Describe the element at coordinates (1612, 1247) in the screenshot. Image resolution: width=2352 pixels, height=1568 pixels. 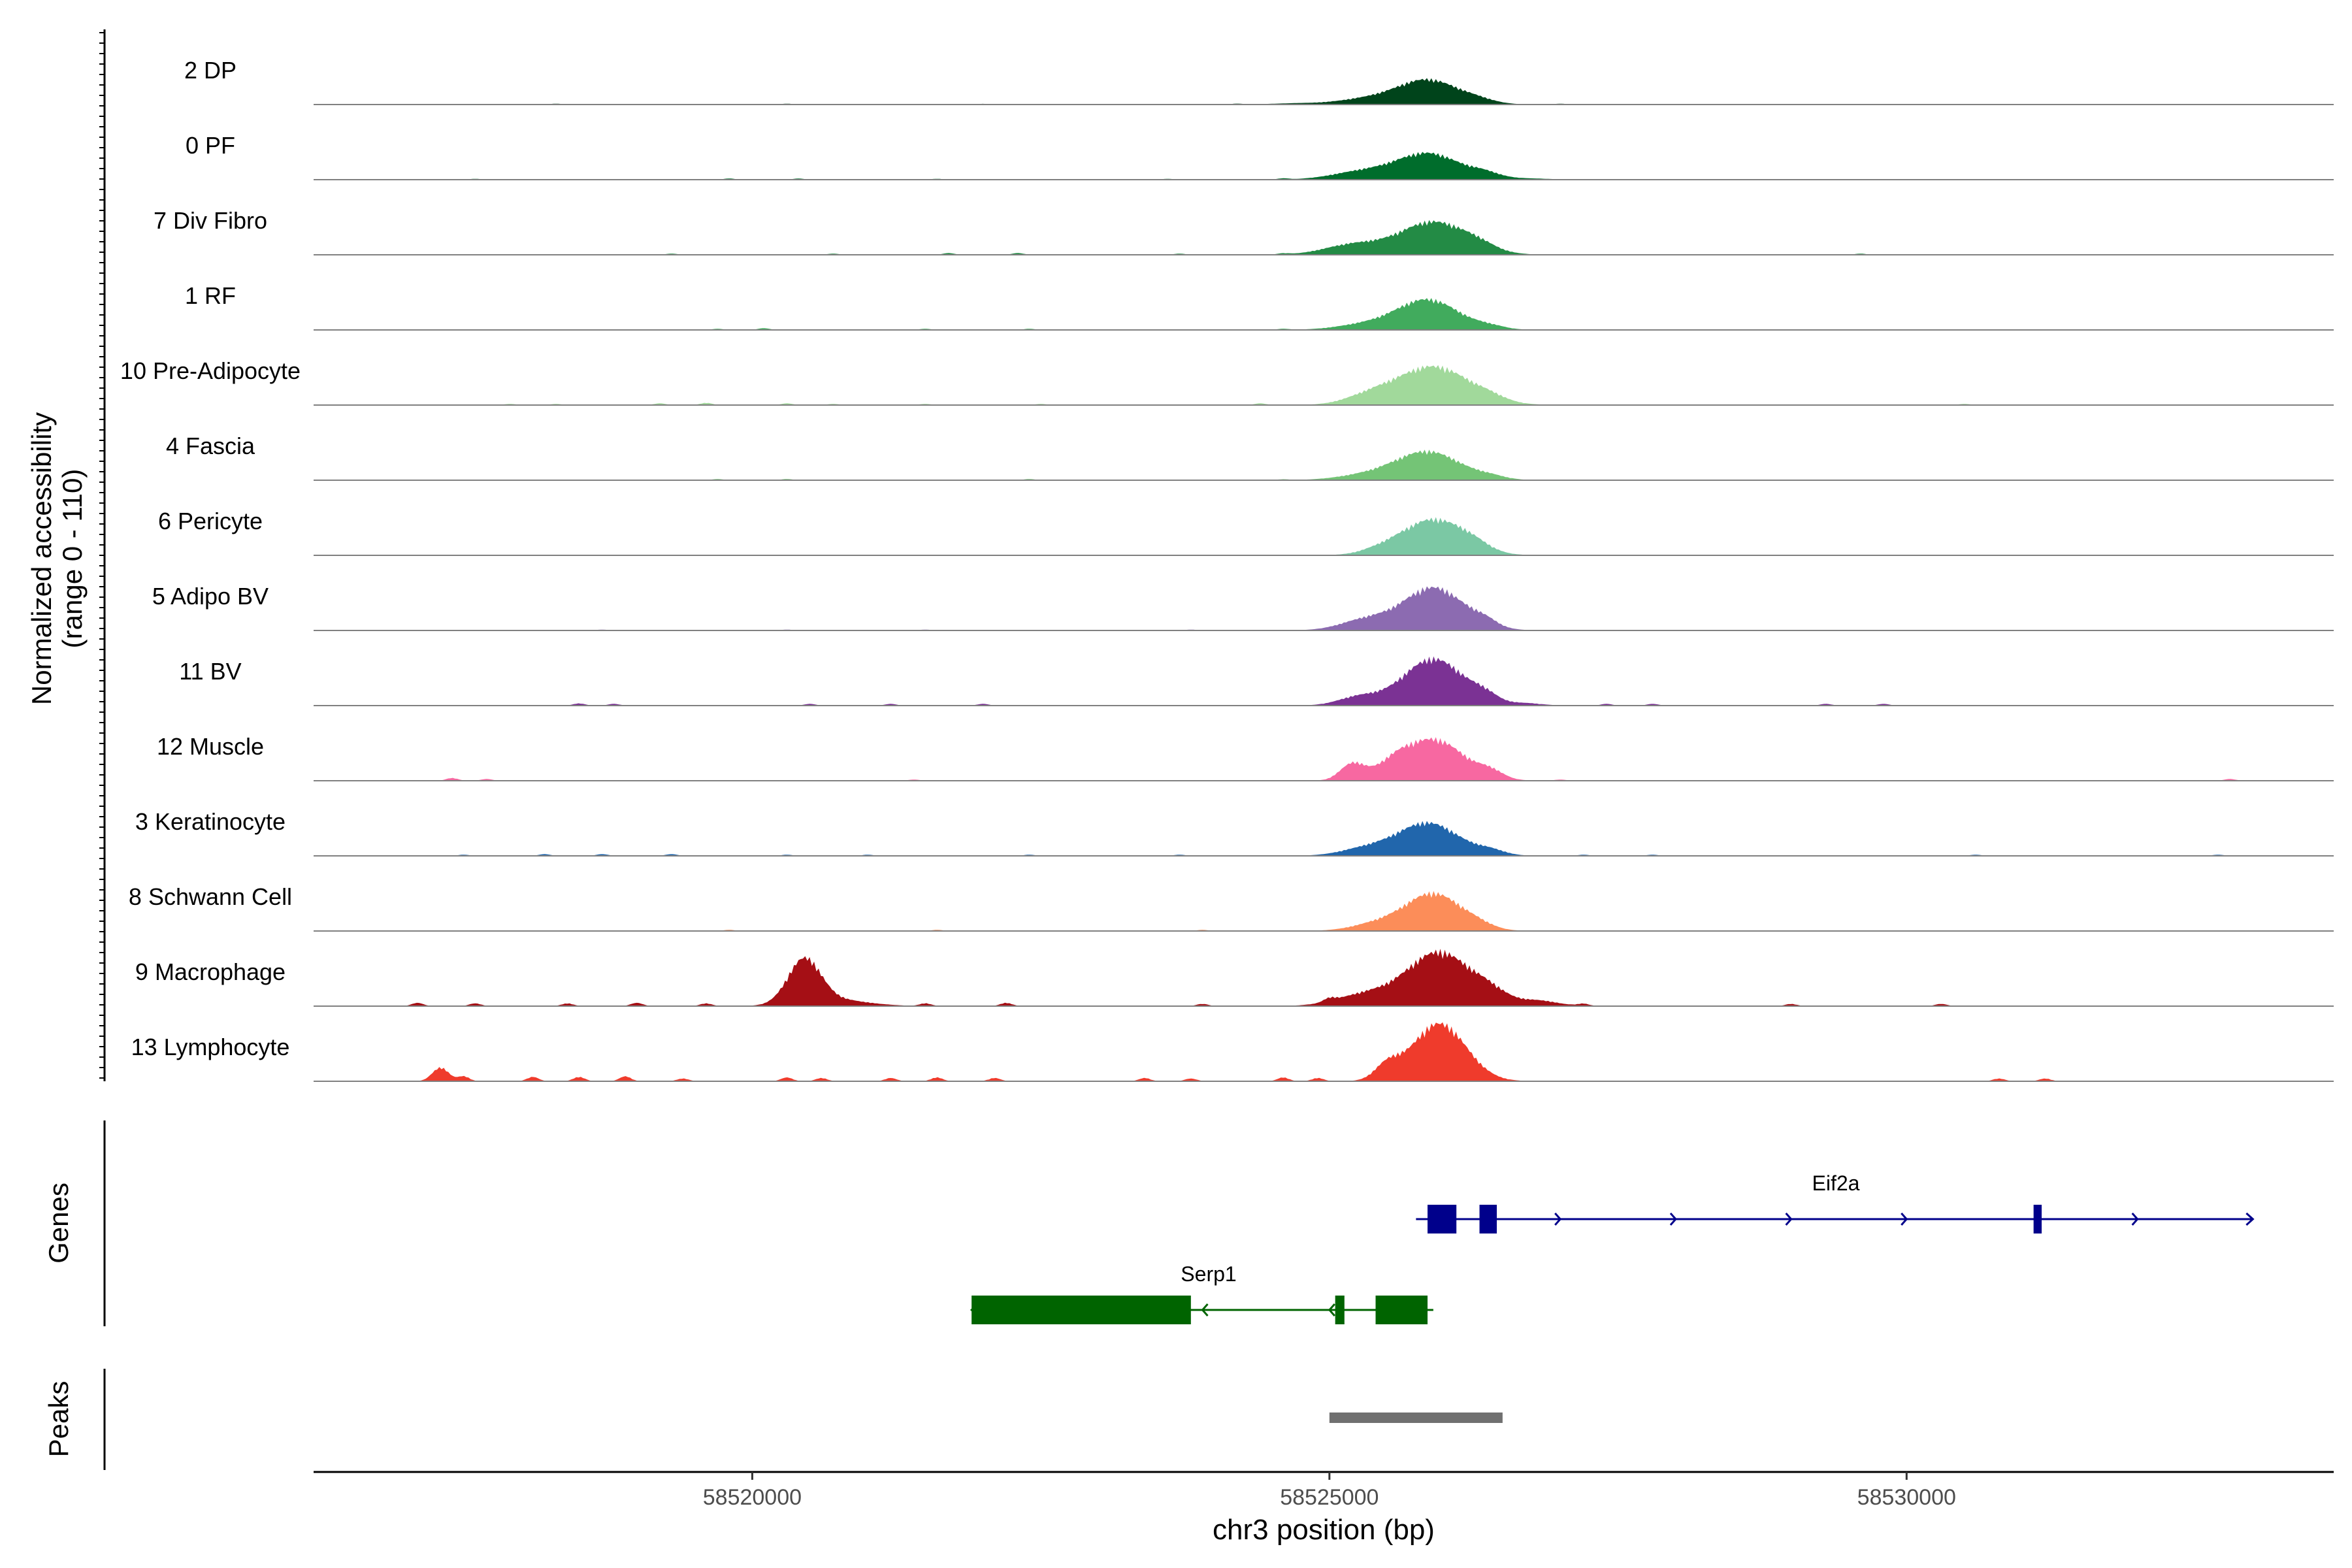
I see `gene-annotation-track: Eif2a Serp1` at that location.